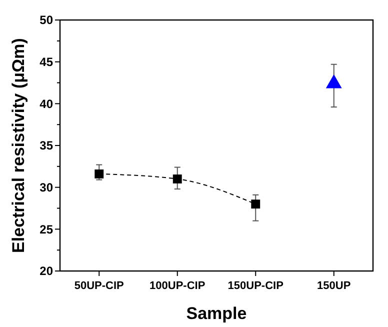 The image size is (388, 327). What do you see at coordinates (47, 145) in the screenshot?
I see `y-tick-label: 35` at bounding box center [47, 145].